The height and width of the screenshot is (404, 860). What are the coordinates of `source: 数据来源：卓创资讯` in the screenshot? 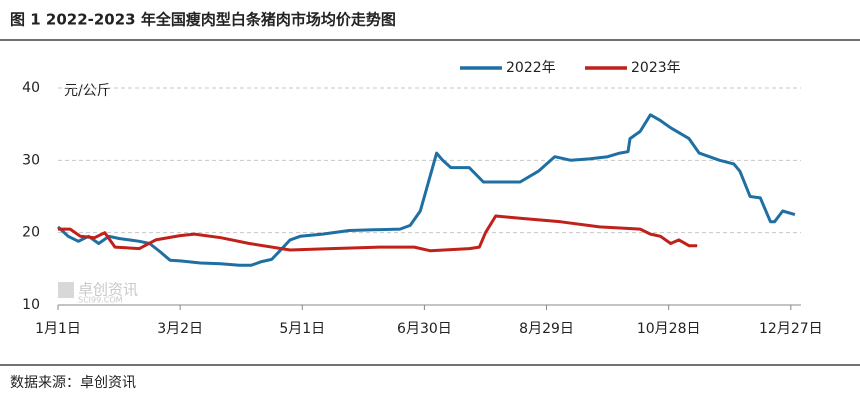 It's located at (73, 383).